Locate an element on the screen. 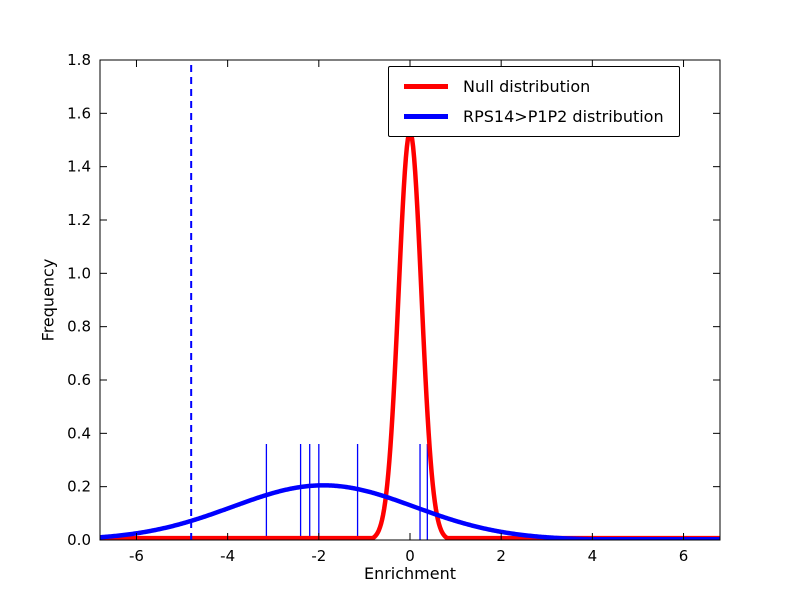  y-tick-label: 0.4 is located at coordinates (79, 433).